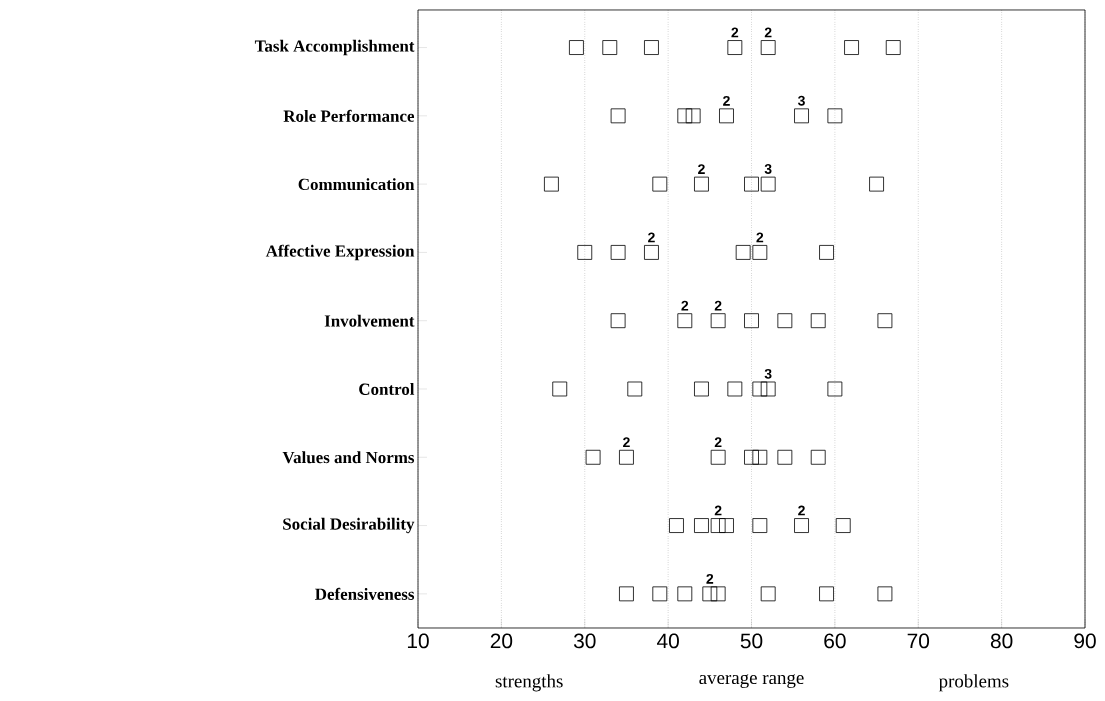  Describe the element at coordinates (334, 47) in the screenshot. I see `y-tick-label: Task Accomplishment` at that location.